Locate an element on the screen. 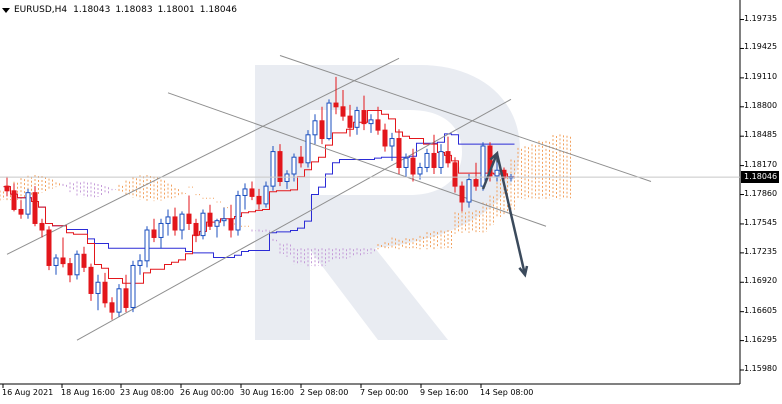 This screenshot has height=404, width=782. price-tick-label: 1.19425 is located at coordinates (761, 47).